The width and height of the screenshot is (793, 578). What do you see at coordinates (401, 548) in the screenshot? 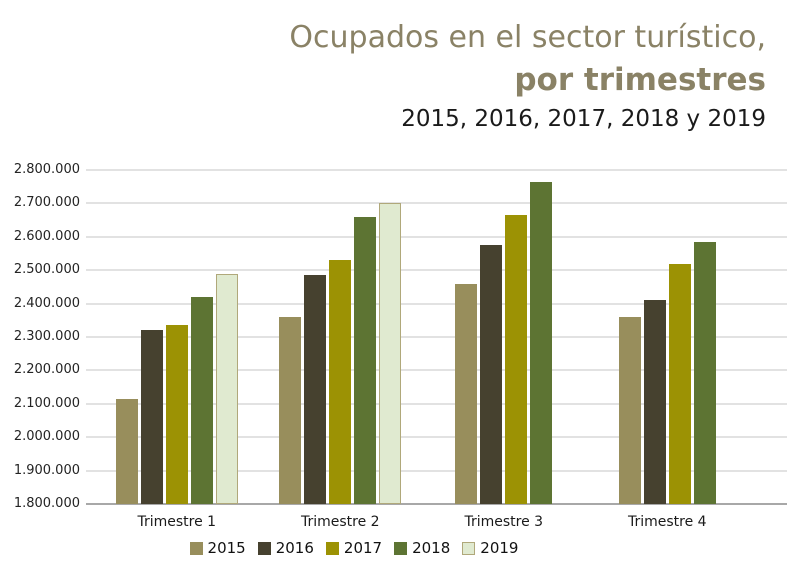
I see `legend-swatch-2018` at bounding box center [401, 548].